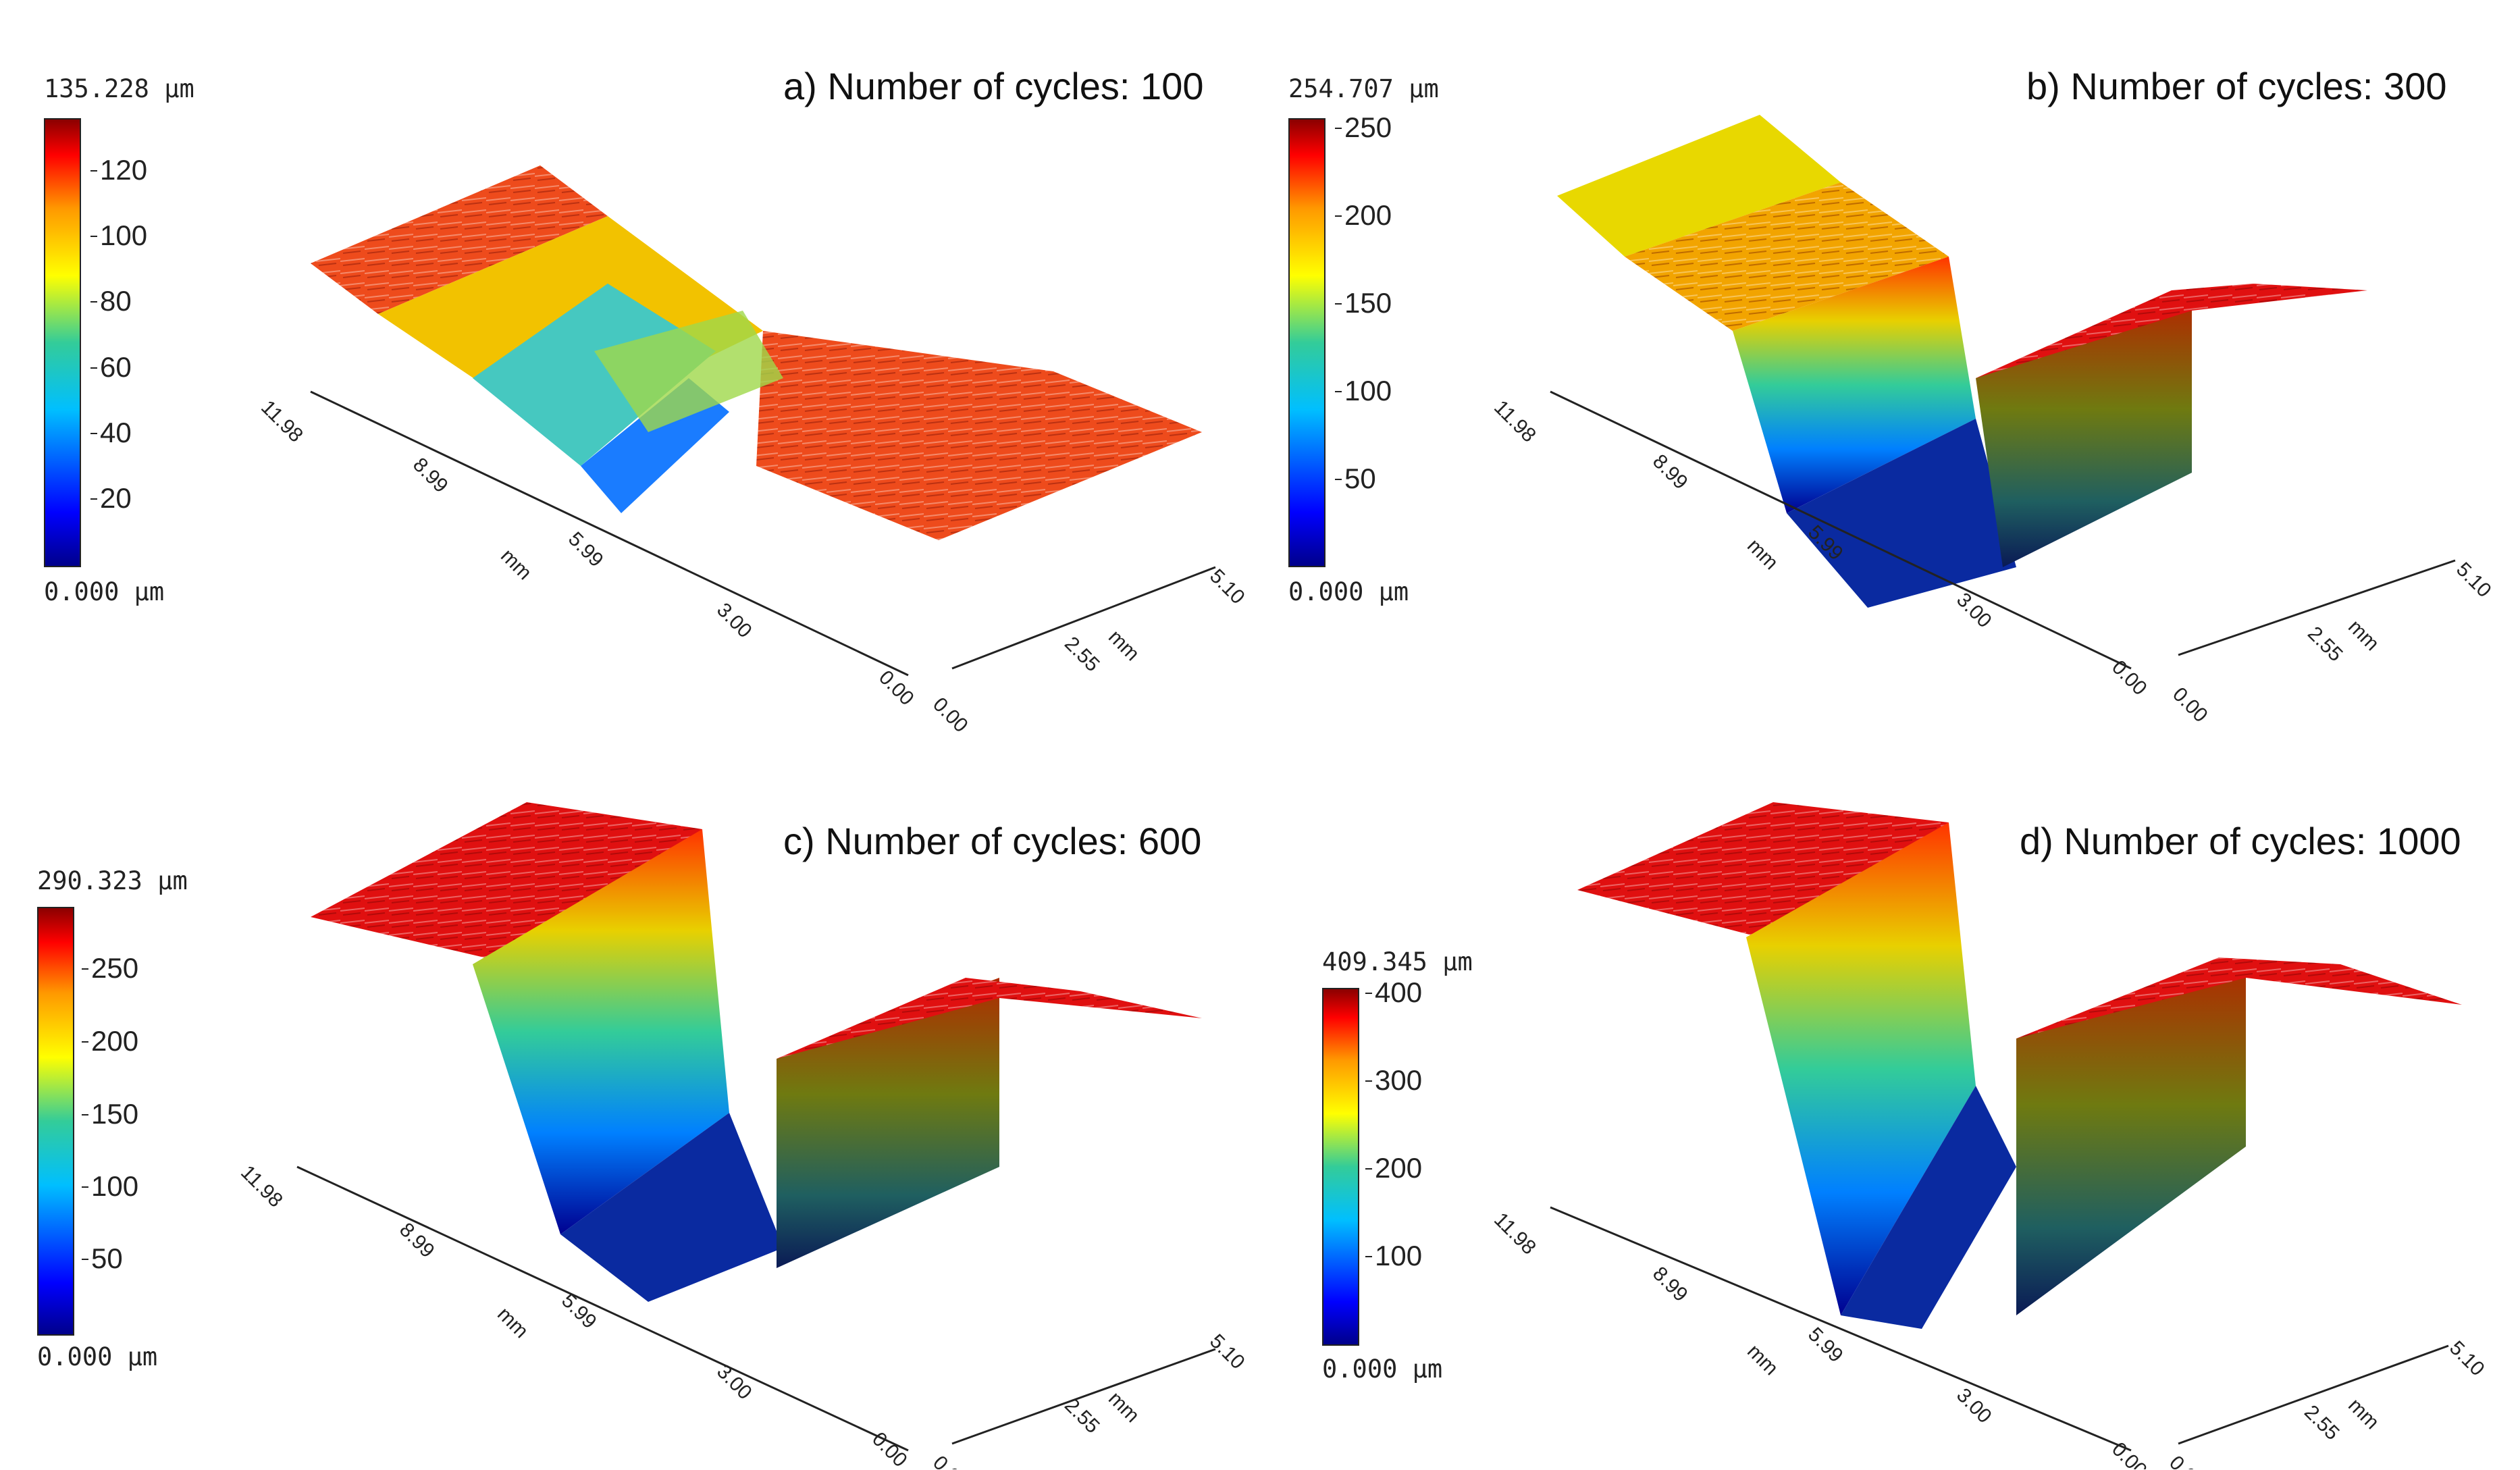 This screenshot has width=2520, height=1470. What do you see at coordinates (2364, 636) in the screenshot?
I see `x-unit-b: mm` at bounding box center [2364, 636].